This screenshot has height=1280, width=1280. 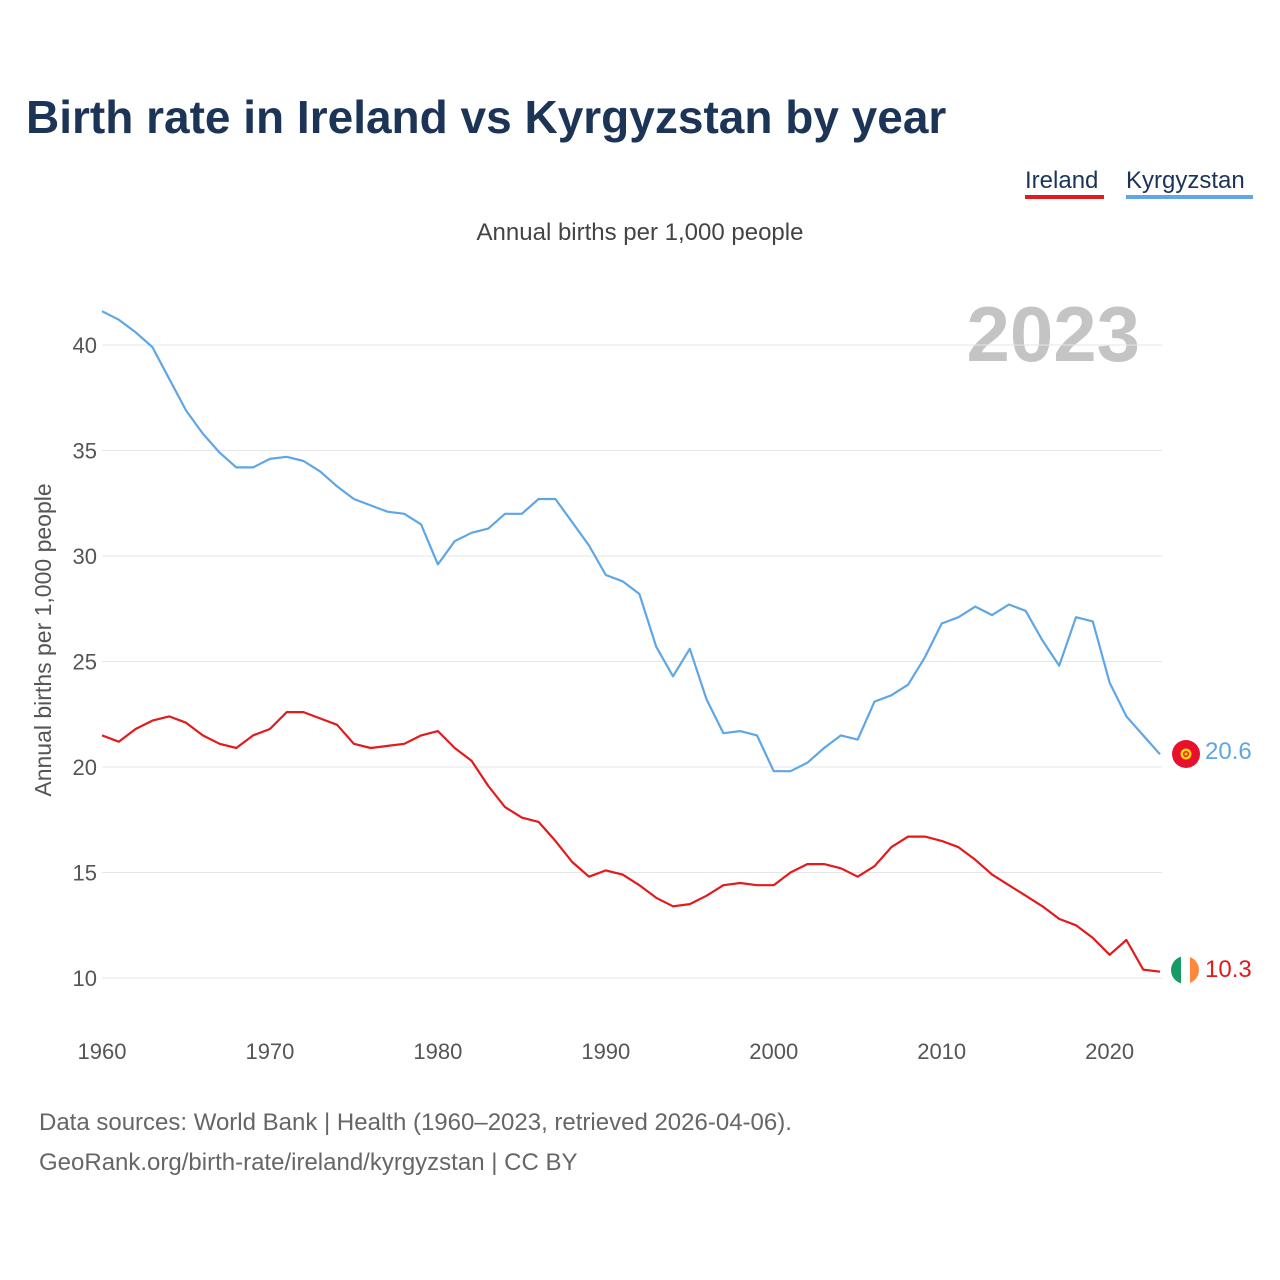 What do you see at coordinates (102, 1051) in the screenshot?
I see `x-tick-label: 1960` at bounding box center [102, 1051].